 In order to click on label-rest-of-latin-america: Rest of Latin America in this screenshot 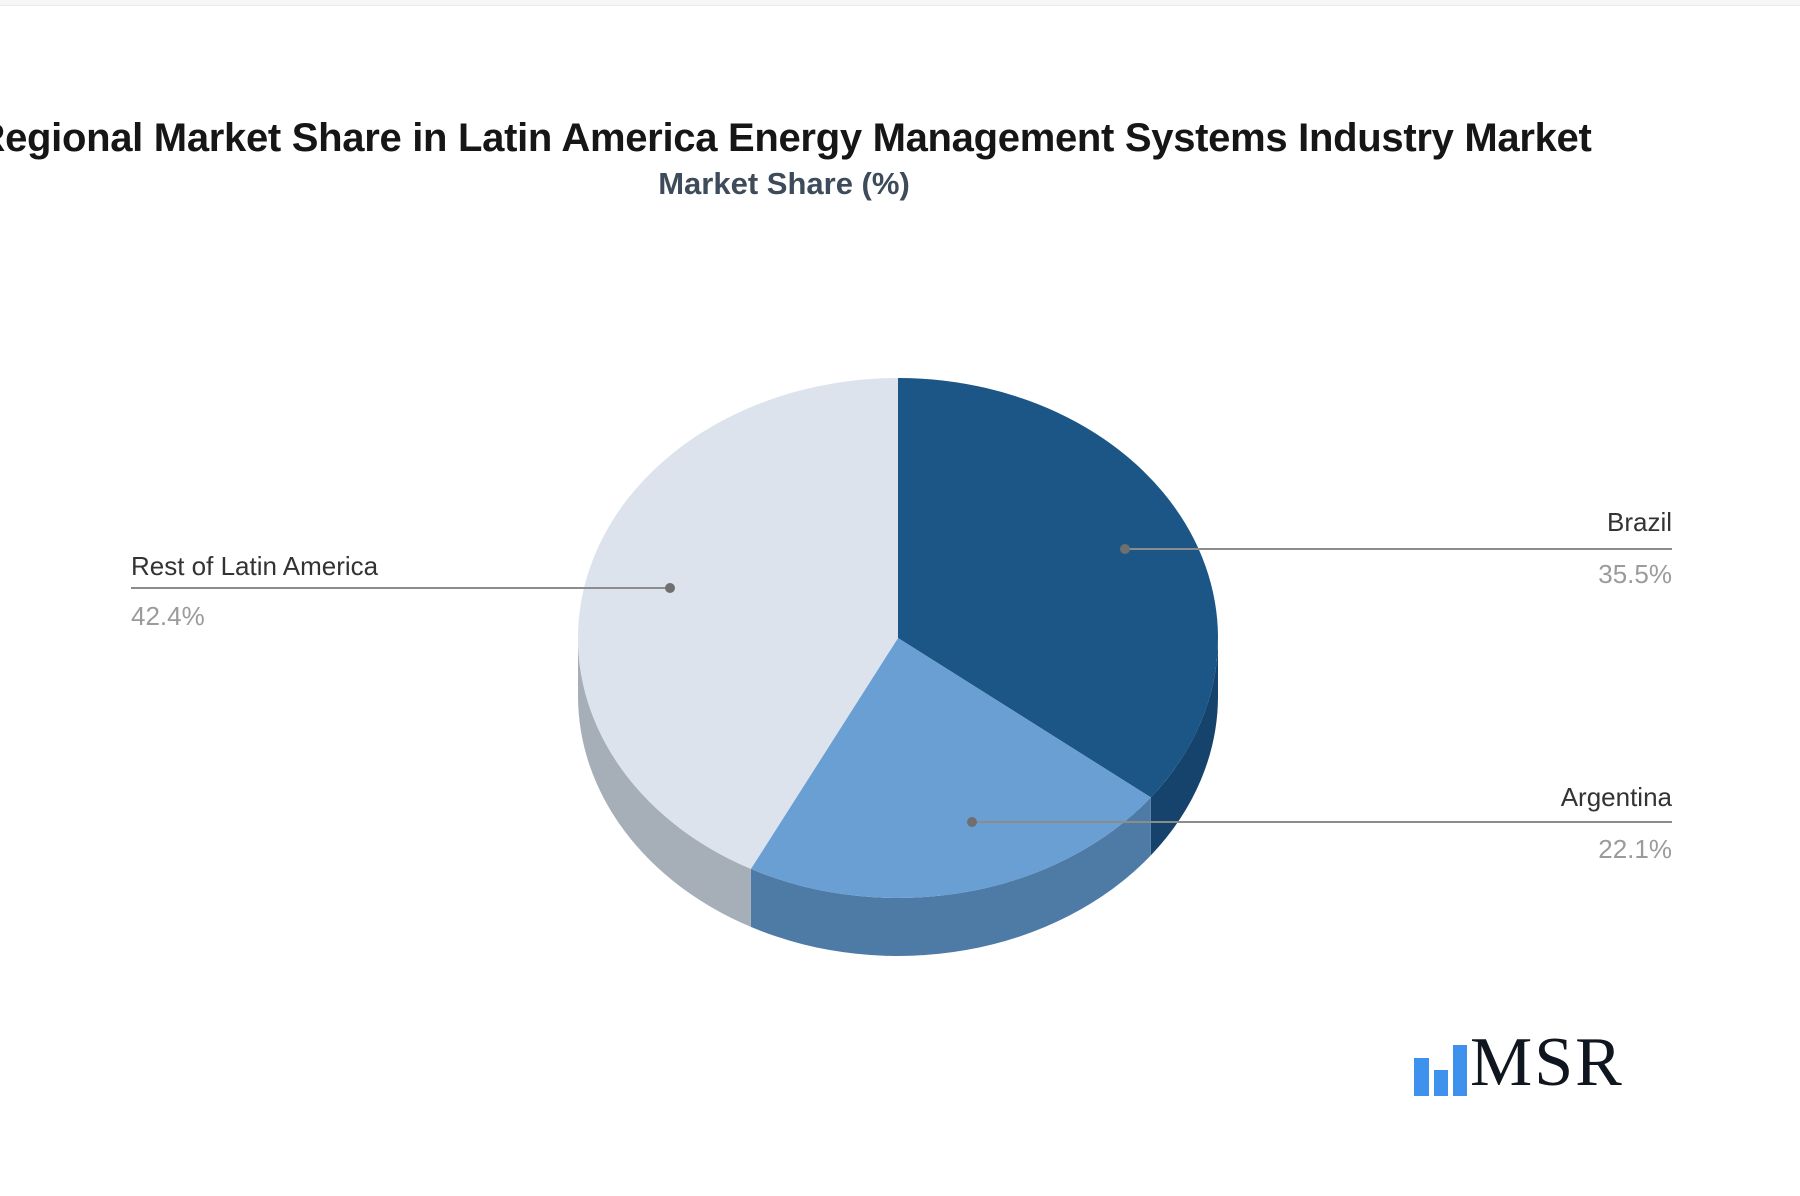, I will do `click(255, 566)`.